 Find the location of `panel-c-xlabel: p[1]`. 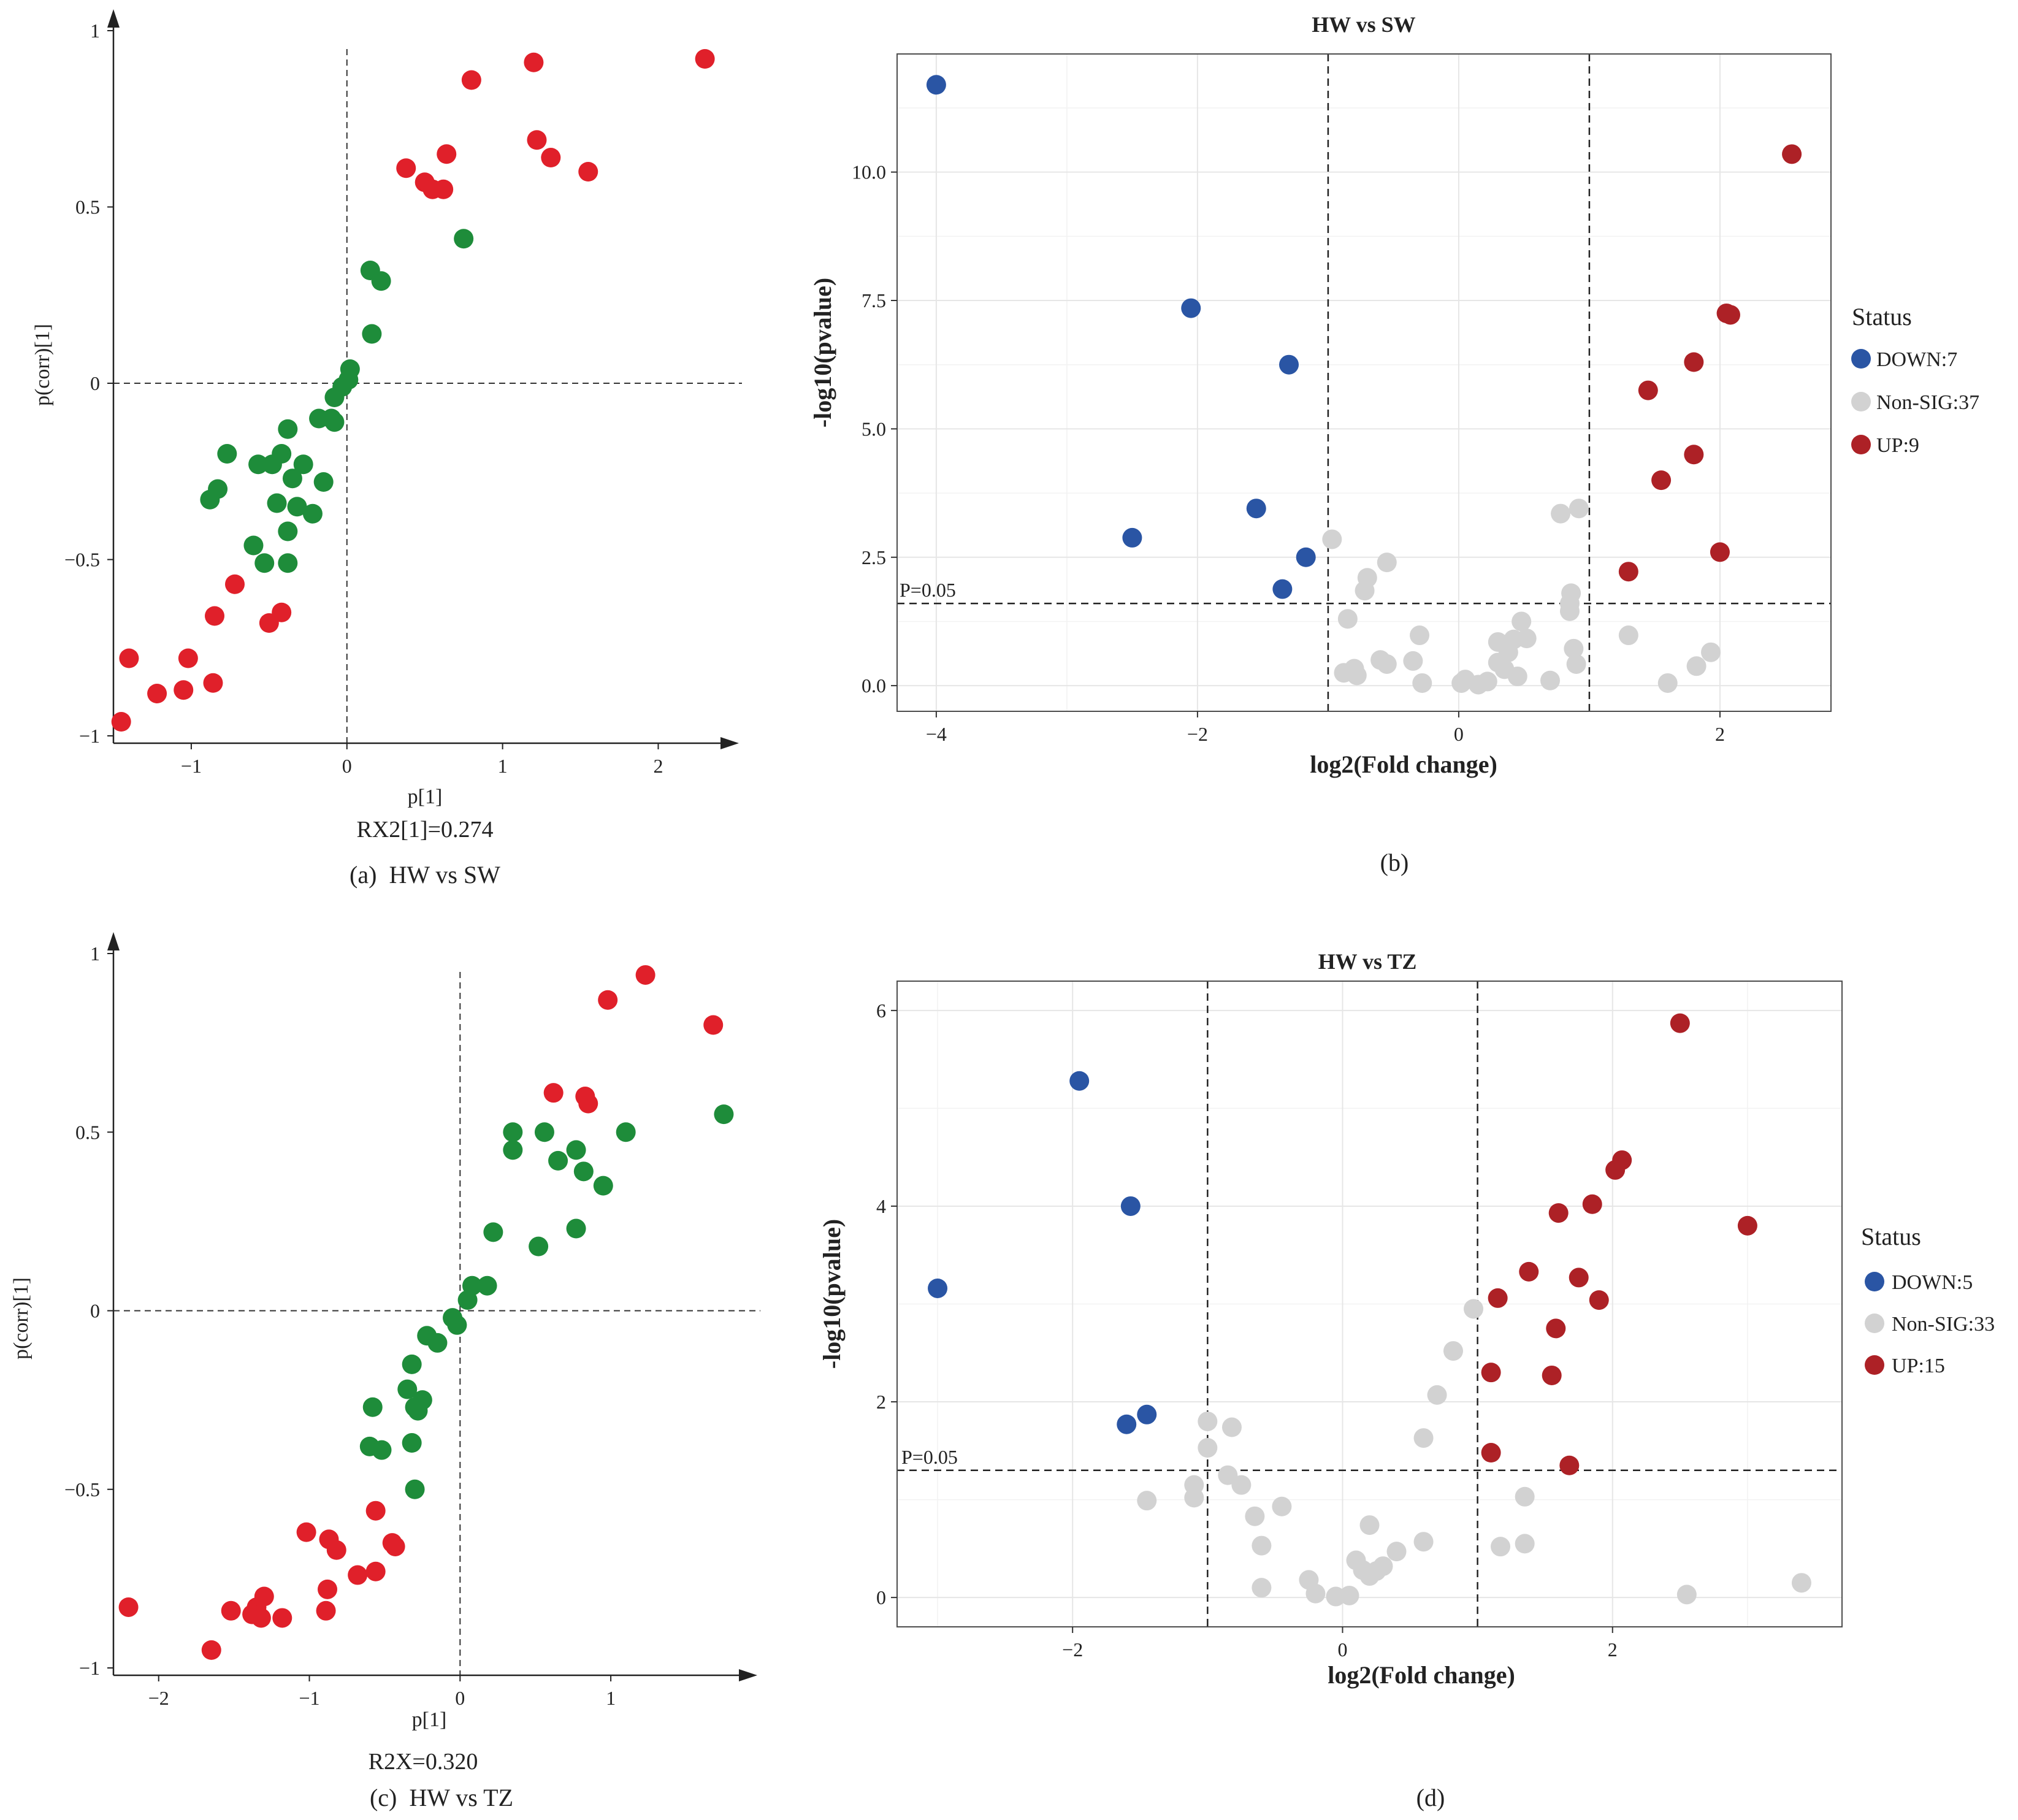

panel-c-xlabel: p[1] is located at coordinates (430, 1719).